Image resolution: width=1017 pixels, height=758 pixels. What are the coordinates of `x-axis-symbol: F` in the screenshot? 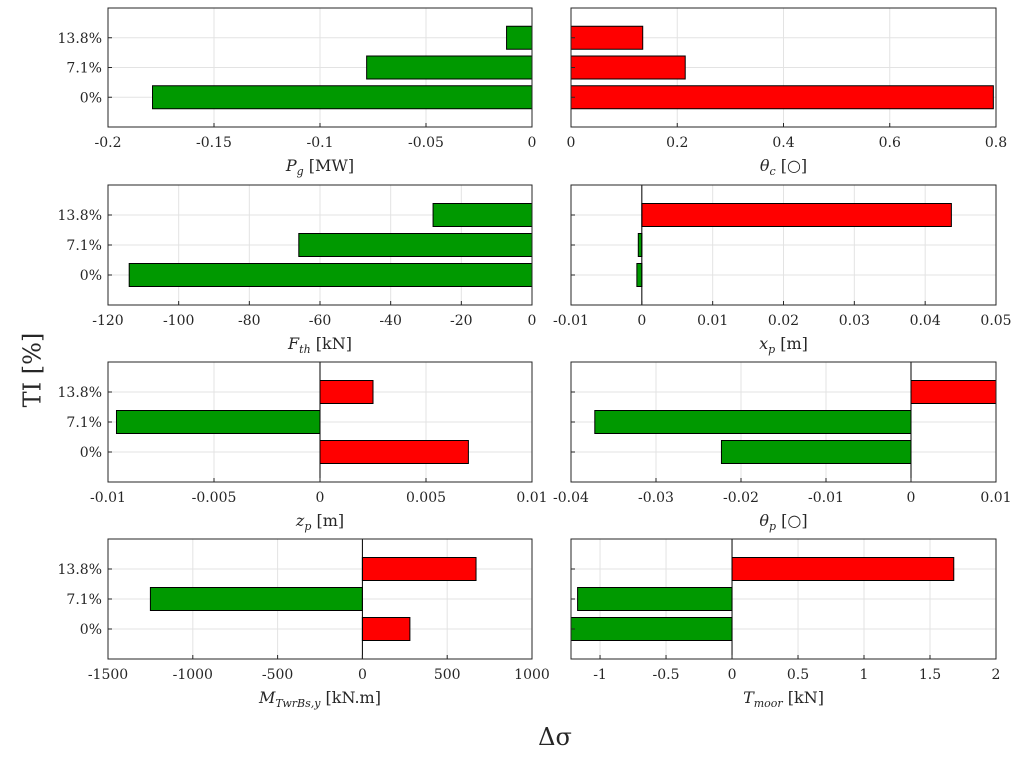 It's located at (293, 343).